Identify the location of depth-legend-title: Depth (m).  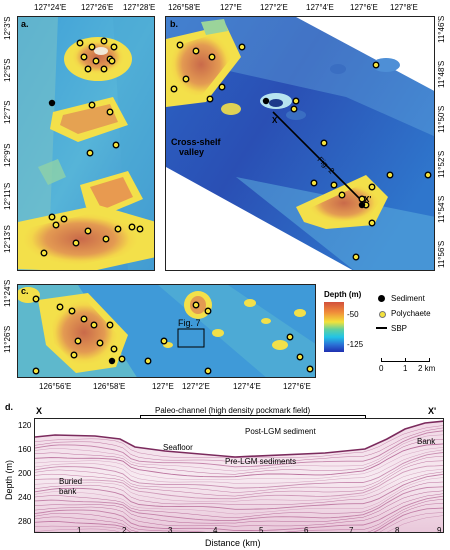
(342, 294).